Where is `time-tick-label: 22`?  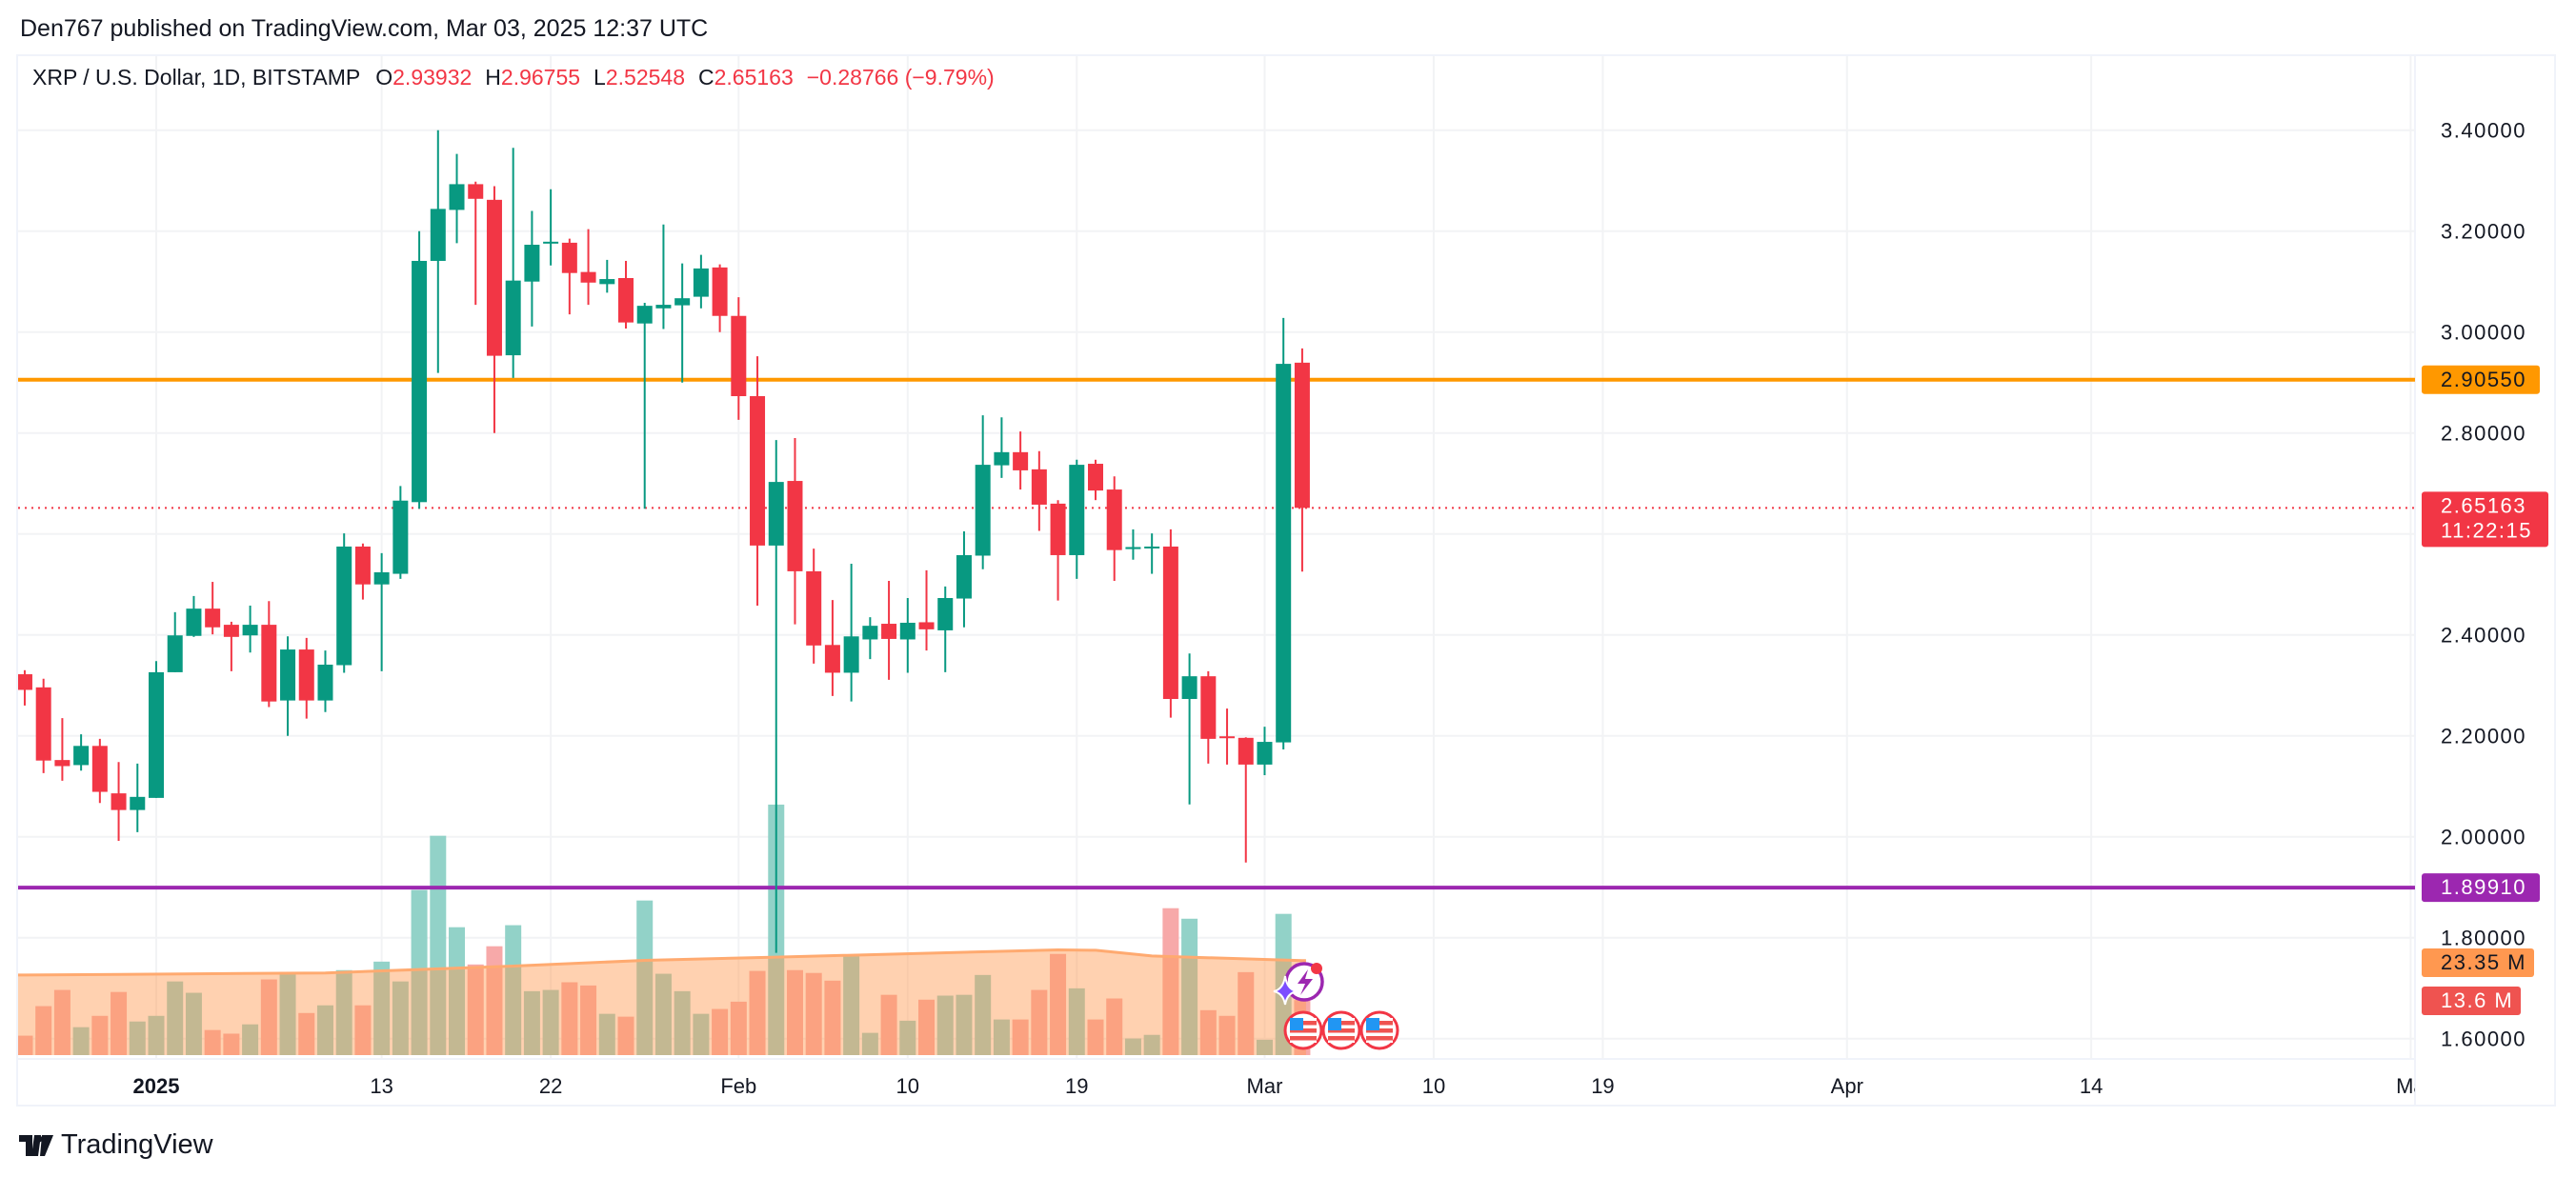
time-tick-label: 22 is located at coordinates (550, 1086).